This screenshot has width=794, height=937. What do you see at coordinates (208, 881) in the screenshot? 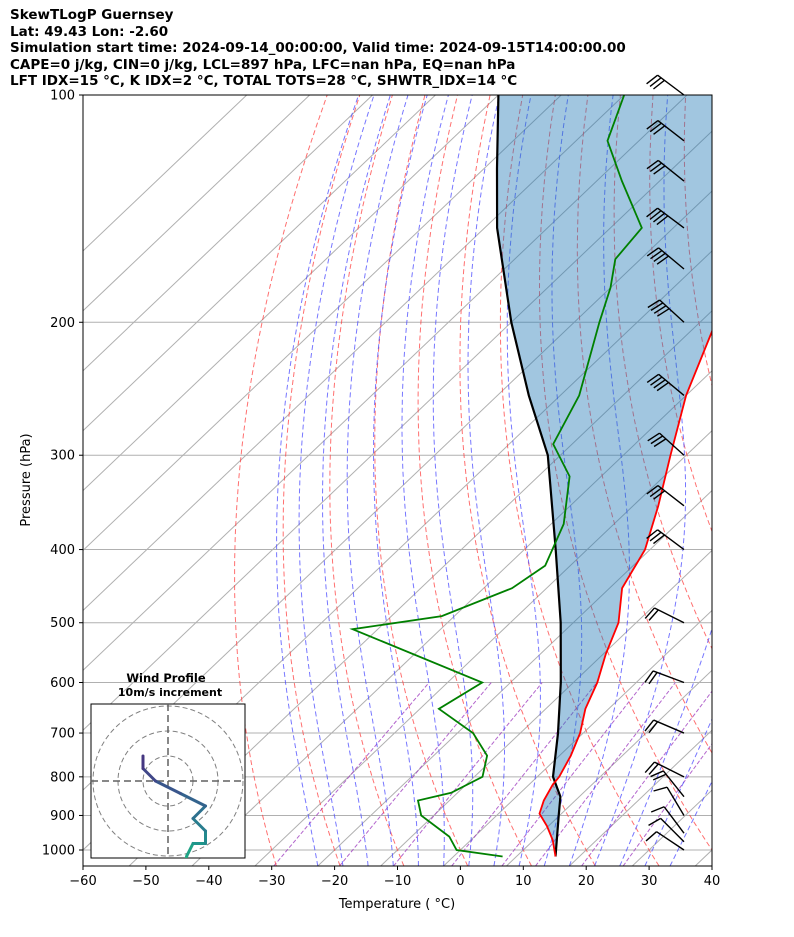
I see `x-tick-label: −40` at bounding box center [208, 881].